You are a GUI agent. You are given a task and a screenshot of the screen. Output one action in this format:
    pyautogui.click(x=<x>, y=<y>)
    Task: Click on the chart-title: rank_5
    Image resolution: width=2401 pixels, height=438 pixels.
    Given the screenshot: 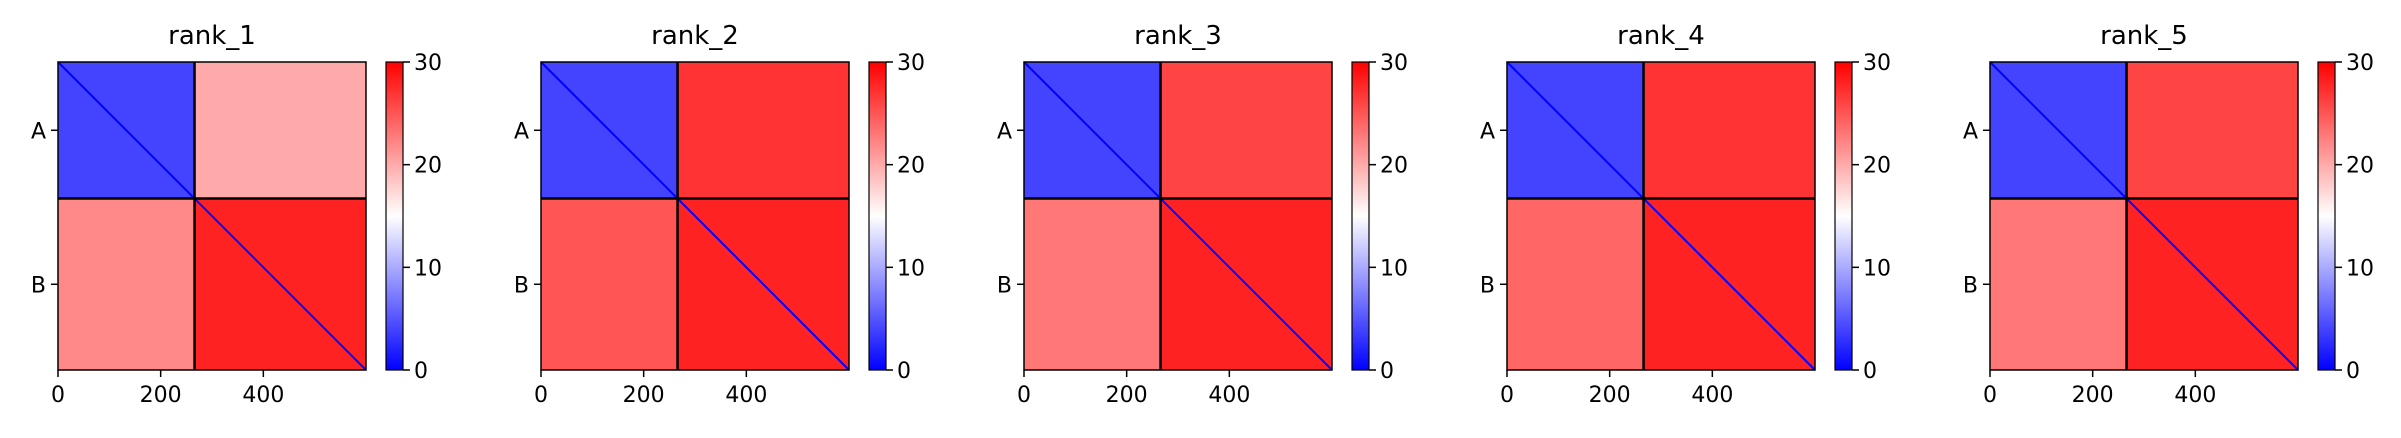 What is the action you would take?
    pyautogui.click(x=2144, y=36)
    